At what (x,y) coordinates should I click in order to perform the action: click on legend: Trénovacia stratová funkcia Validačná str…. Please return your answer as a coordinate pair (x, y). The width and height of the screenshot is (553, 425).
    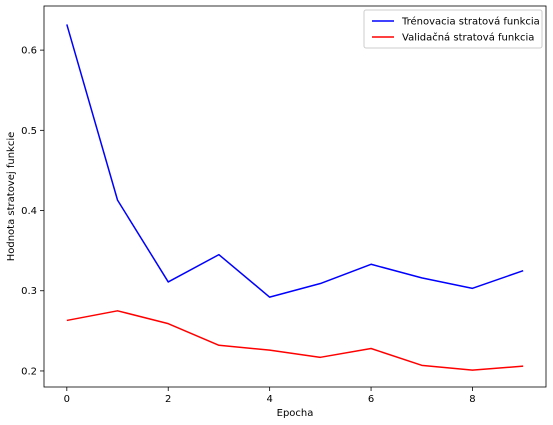
    Looking at the image, I should click on (453, 29).